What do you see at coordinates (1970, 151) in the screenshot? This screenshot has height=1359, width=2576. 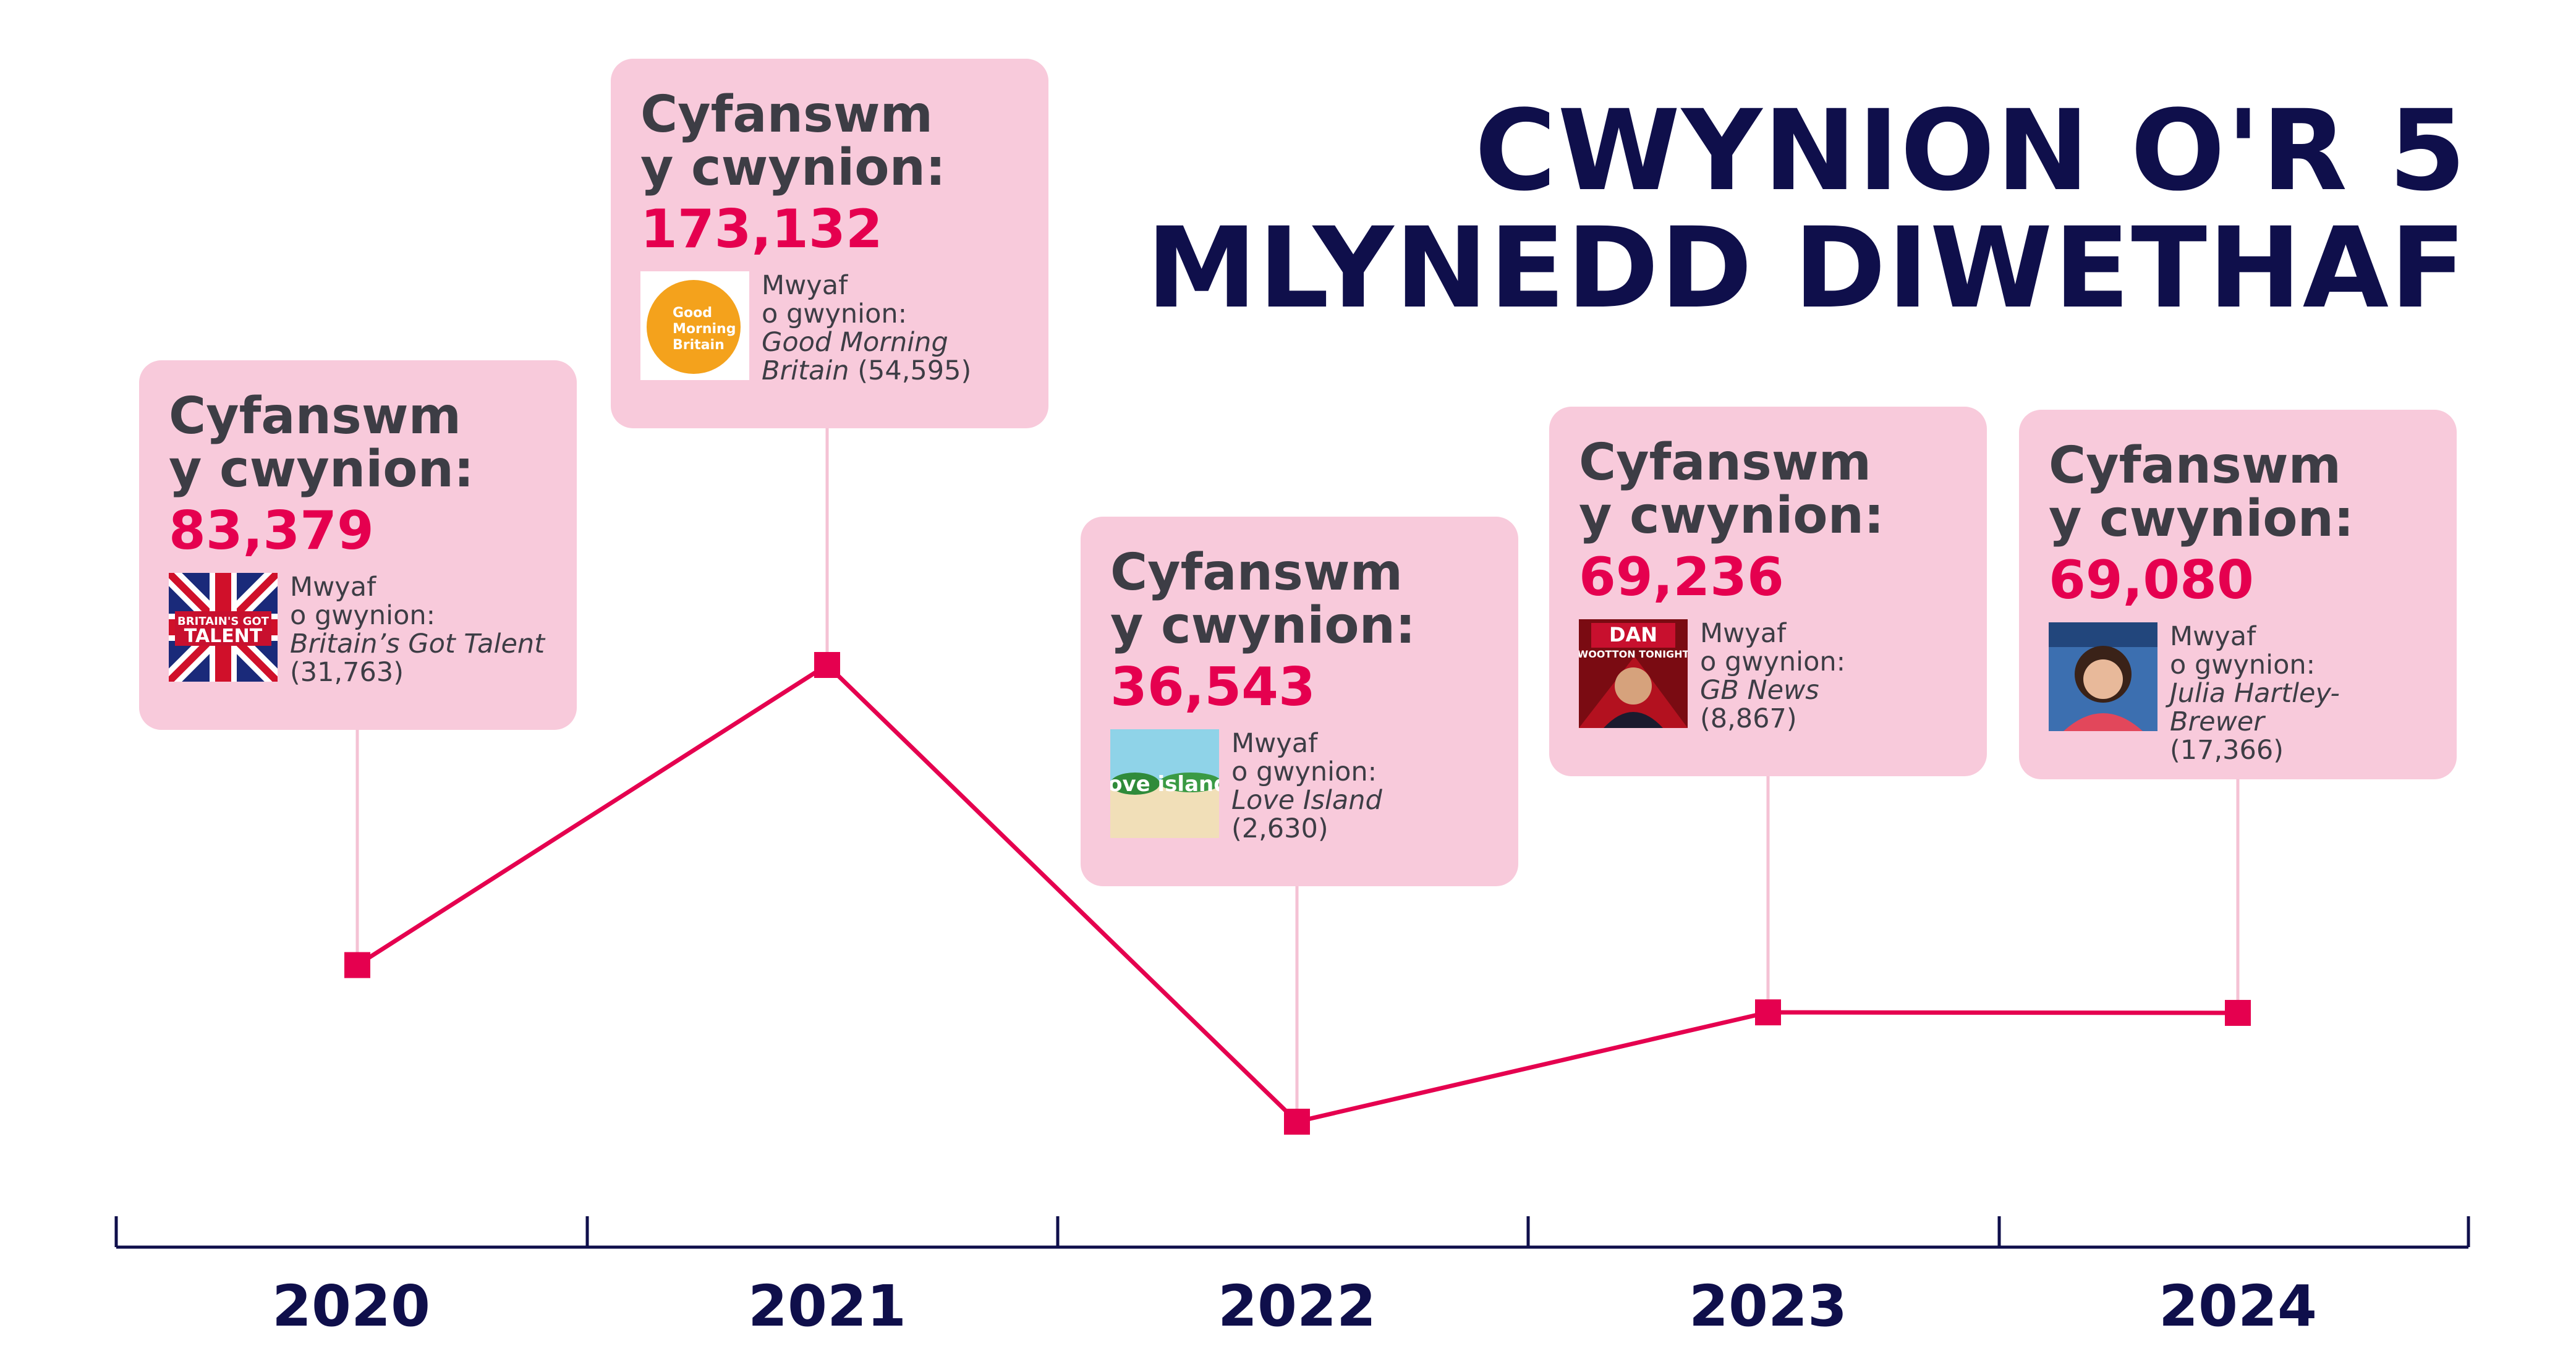 I see `title-line-1: CWYNION O'R 5` at bounding box center [1970, 151].